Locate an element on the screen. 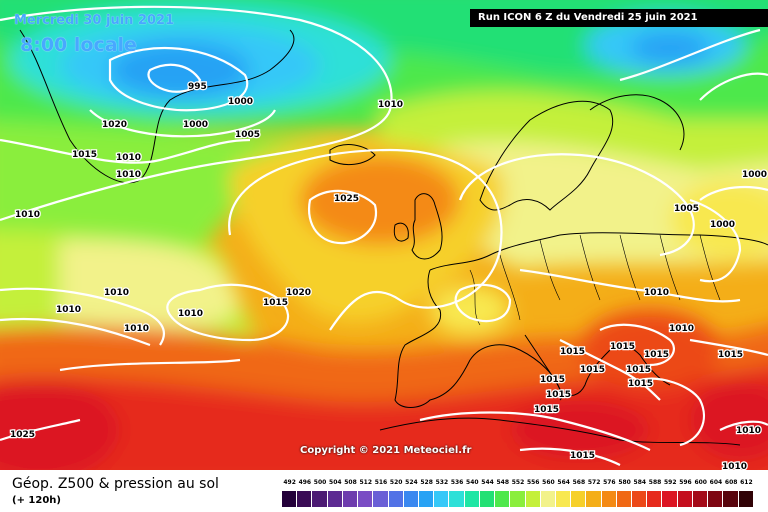 The image size is (768, 512). scale-tick-label: 512 is located at coordinates (365, 482).